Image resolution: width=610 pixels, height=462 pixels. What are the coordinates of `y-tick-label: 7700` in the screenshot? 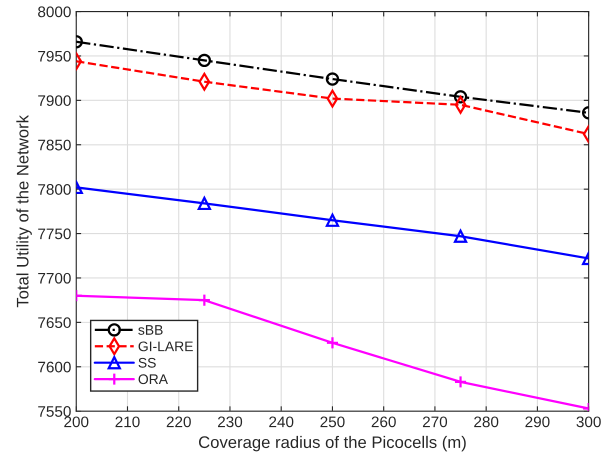 It's located at (54, 278).